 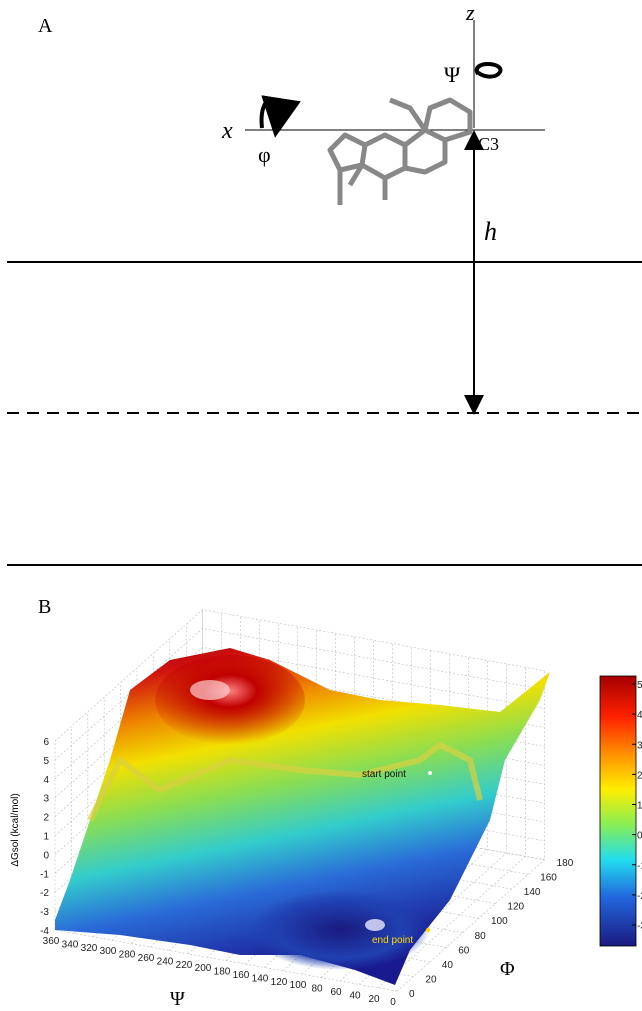 What do you see at coordinates (51, 941) in the screenshot?
I see `psi-tick-label: 360` at bounding box center [51, 941].